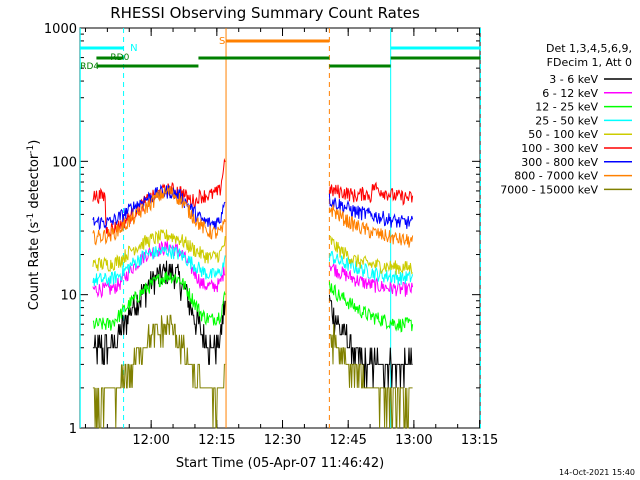 This screenshot has height=480, width=640. What do you see at coordinates (265, 13) in the screenshot?
I see `chart-title: RHESSI Observing Summary Count Rates` at bounding box center [265, 13].